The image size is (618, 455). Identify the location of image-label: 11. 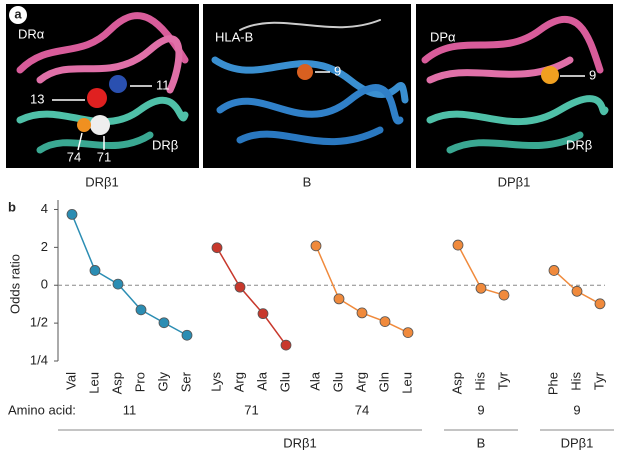
(163, 84).